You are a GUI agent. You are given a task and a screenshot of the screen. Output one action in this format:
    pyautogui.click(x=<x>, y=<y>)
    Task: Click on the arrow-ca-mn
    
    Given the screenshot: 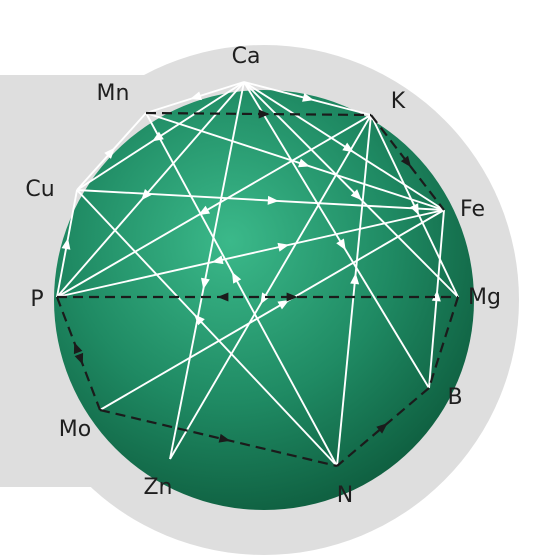 What is the action you would take?
    pyautogui.click(x=196, y=96)
    